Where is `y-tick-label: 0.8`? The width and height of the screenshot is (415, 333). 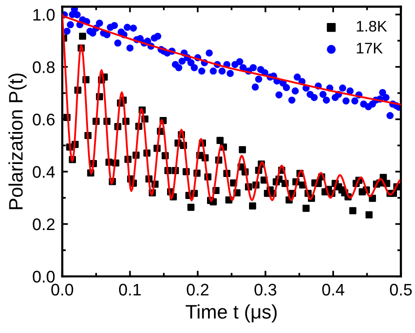 y-tick-label: 0.8 is located at coordinates (43, 67).